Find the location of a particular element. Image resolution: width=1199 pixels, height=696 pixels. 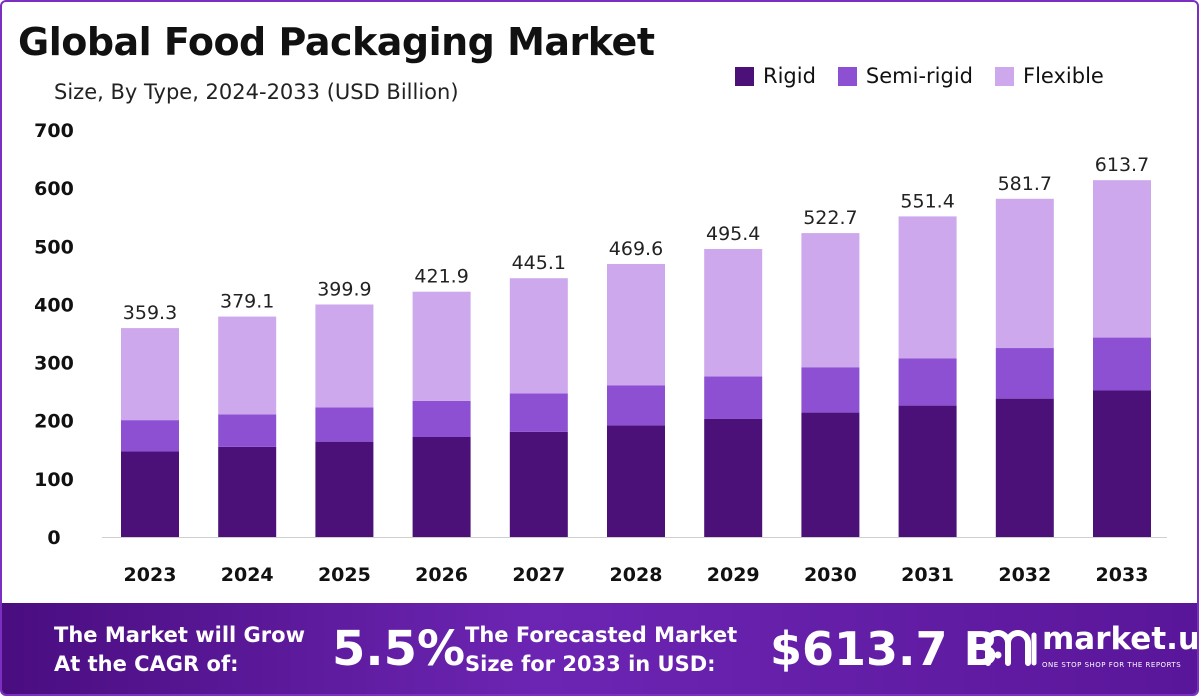

cagr-label-line2: At the CAGR of: is located at coordinates (146, 664).